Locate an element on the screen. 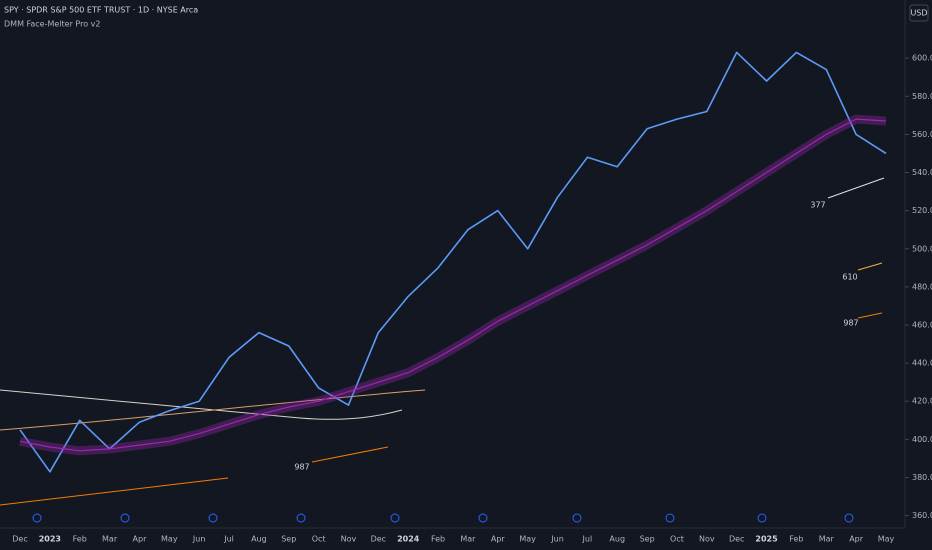 Image resolution: width=932 pixels, height=550 pixels. y-tick-label: 600.00 is located at coordinates (922, 58).